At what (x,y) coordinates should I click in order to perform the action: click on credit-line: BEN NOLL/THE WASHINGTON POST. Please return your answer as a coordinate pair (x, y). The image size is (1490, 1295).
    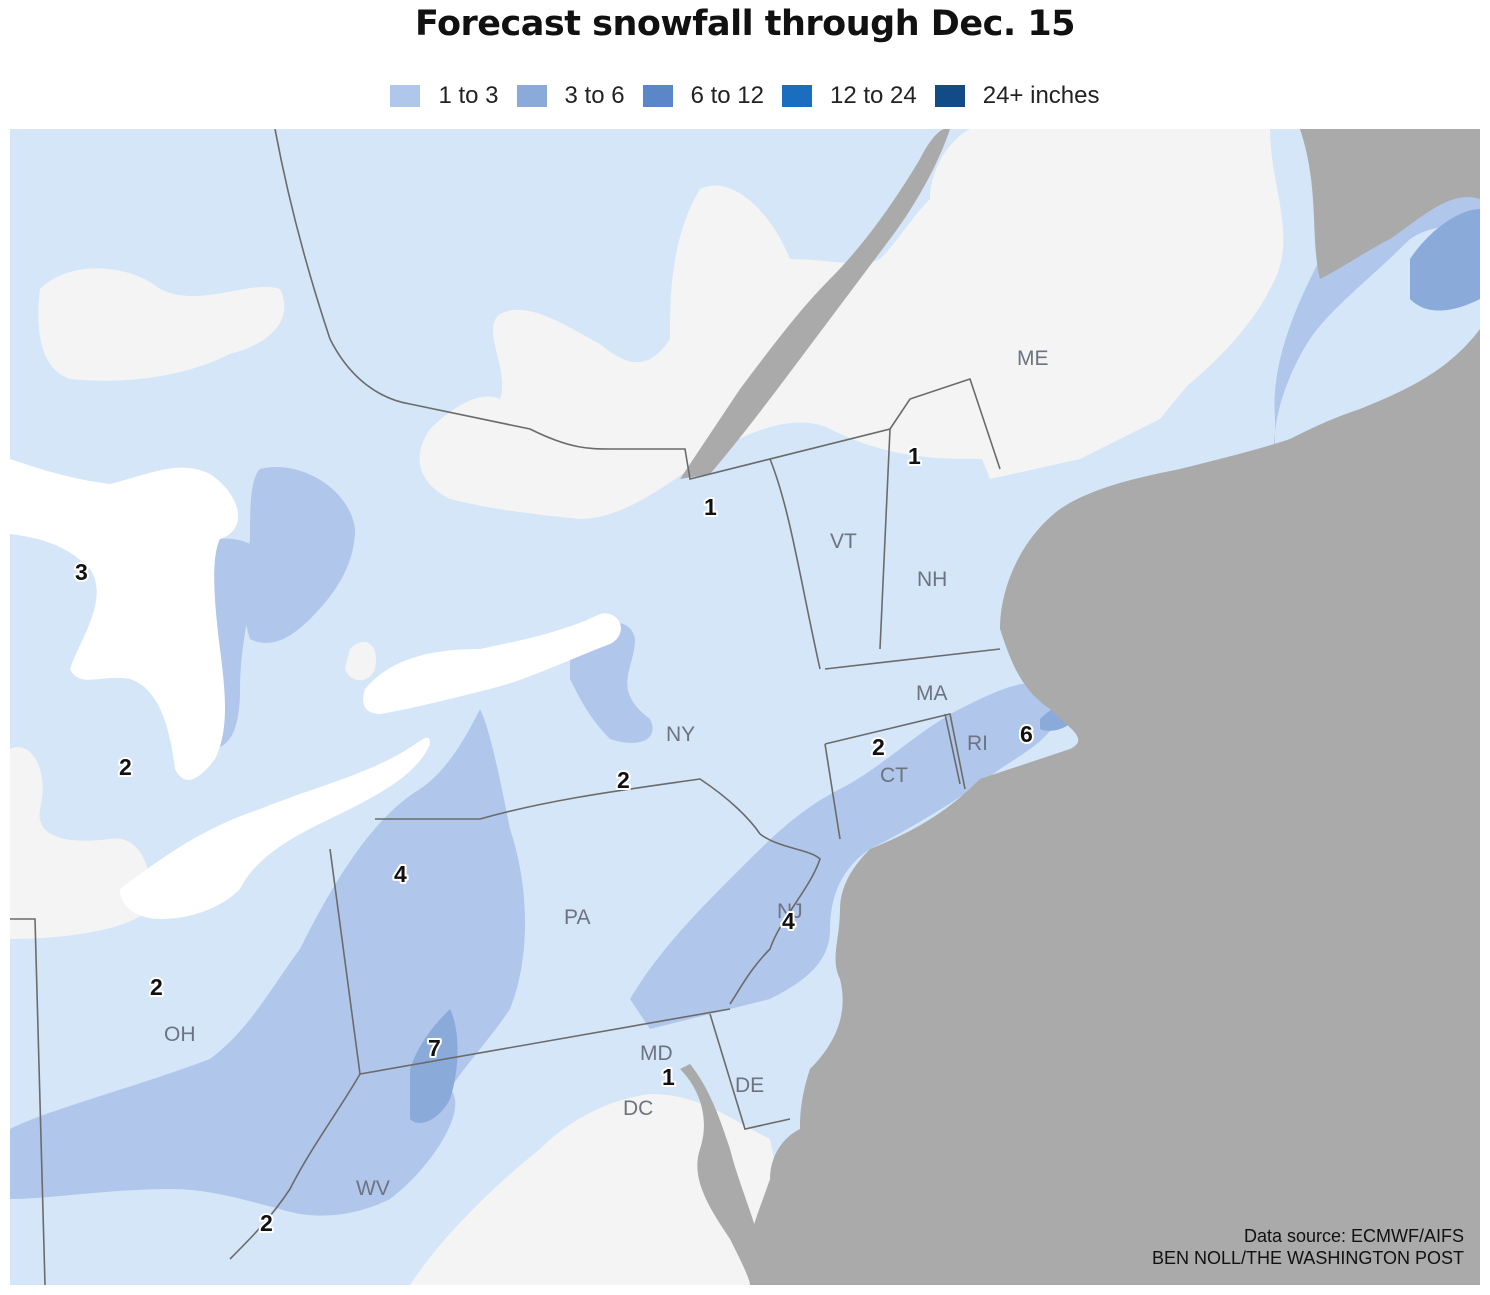
    Looking at the image, I should click on (1307, 1258).